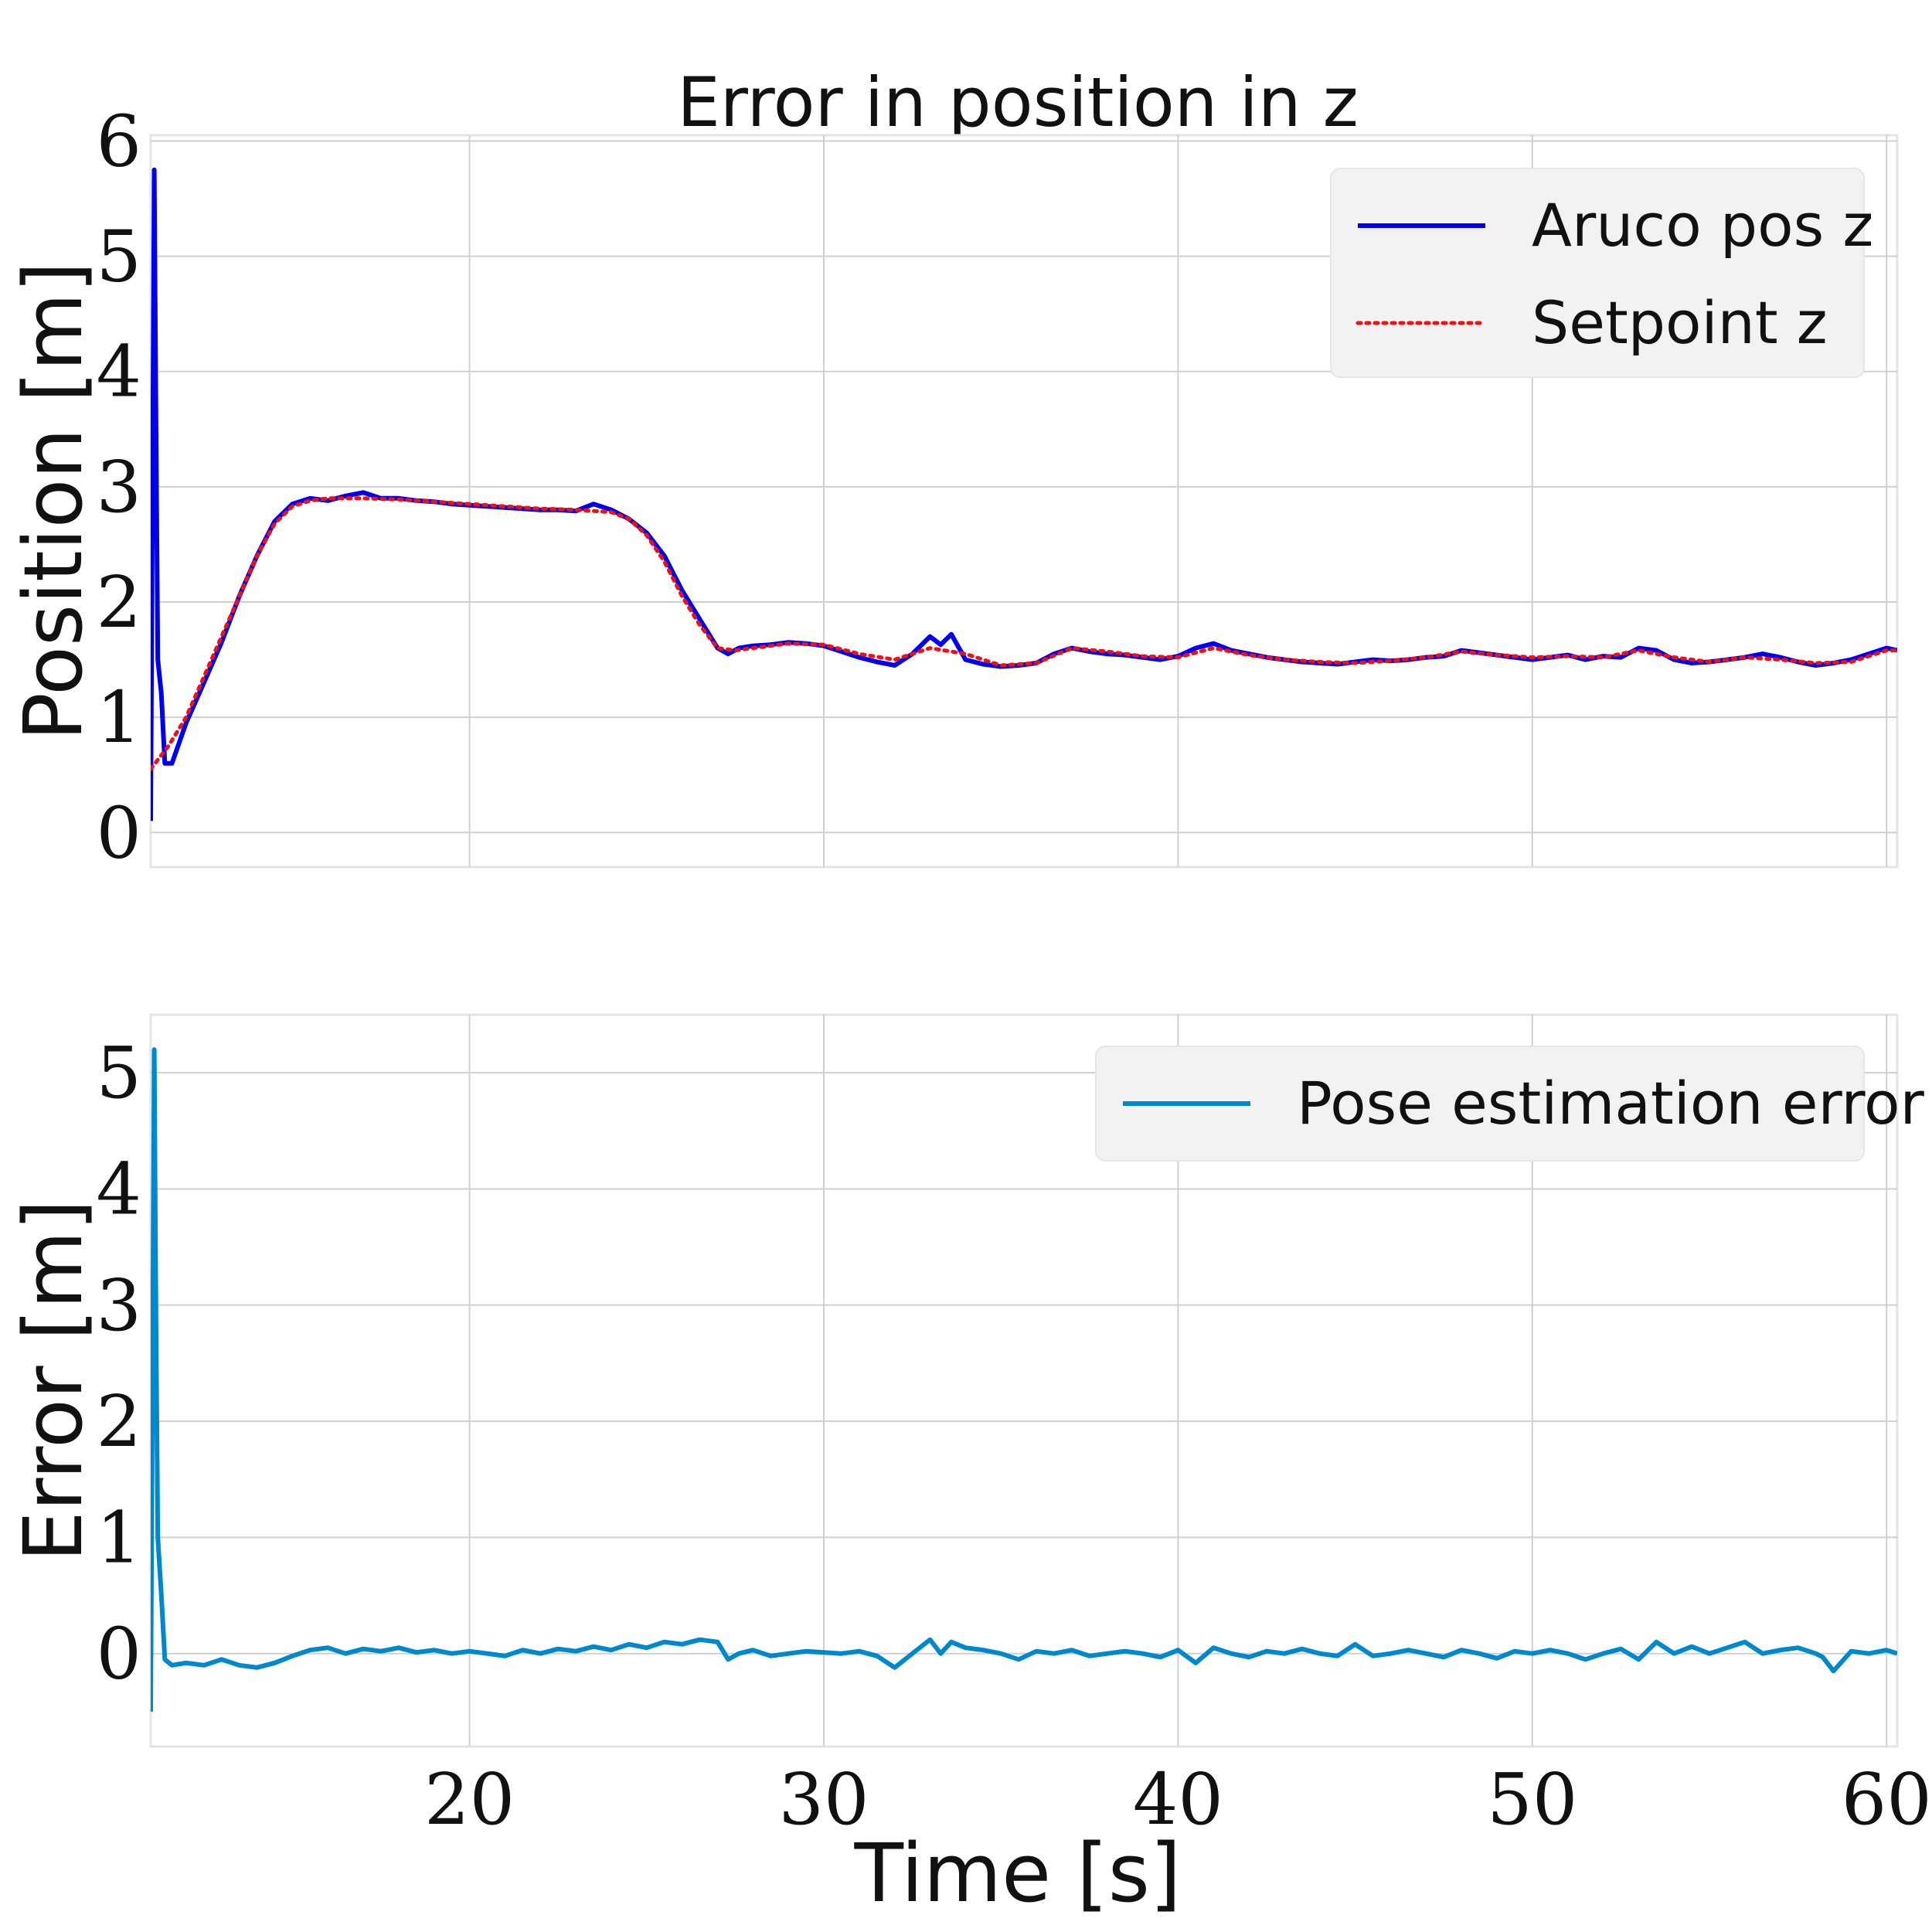 The image size is (1932, 1932). I want to click on top-legend: Aruco pos z Setpoint z, so click(1601, 273).